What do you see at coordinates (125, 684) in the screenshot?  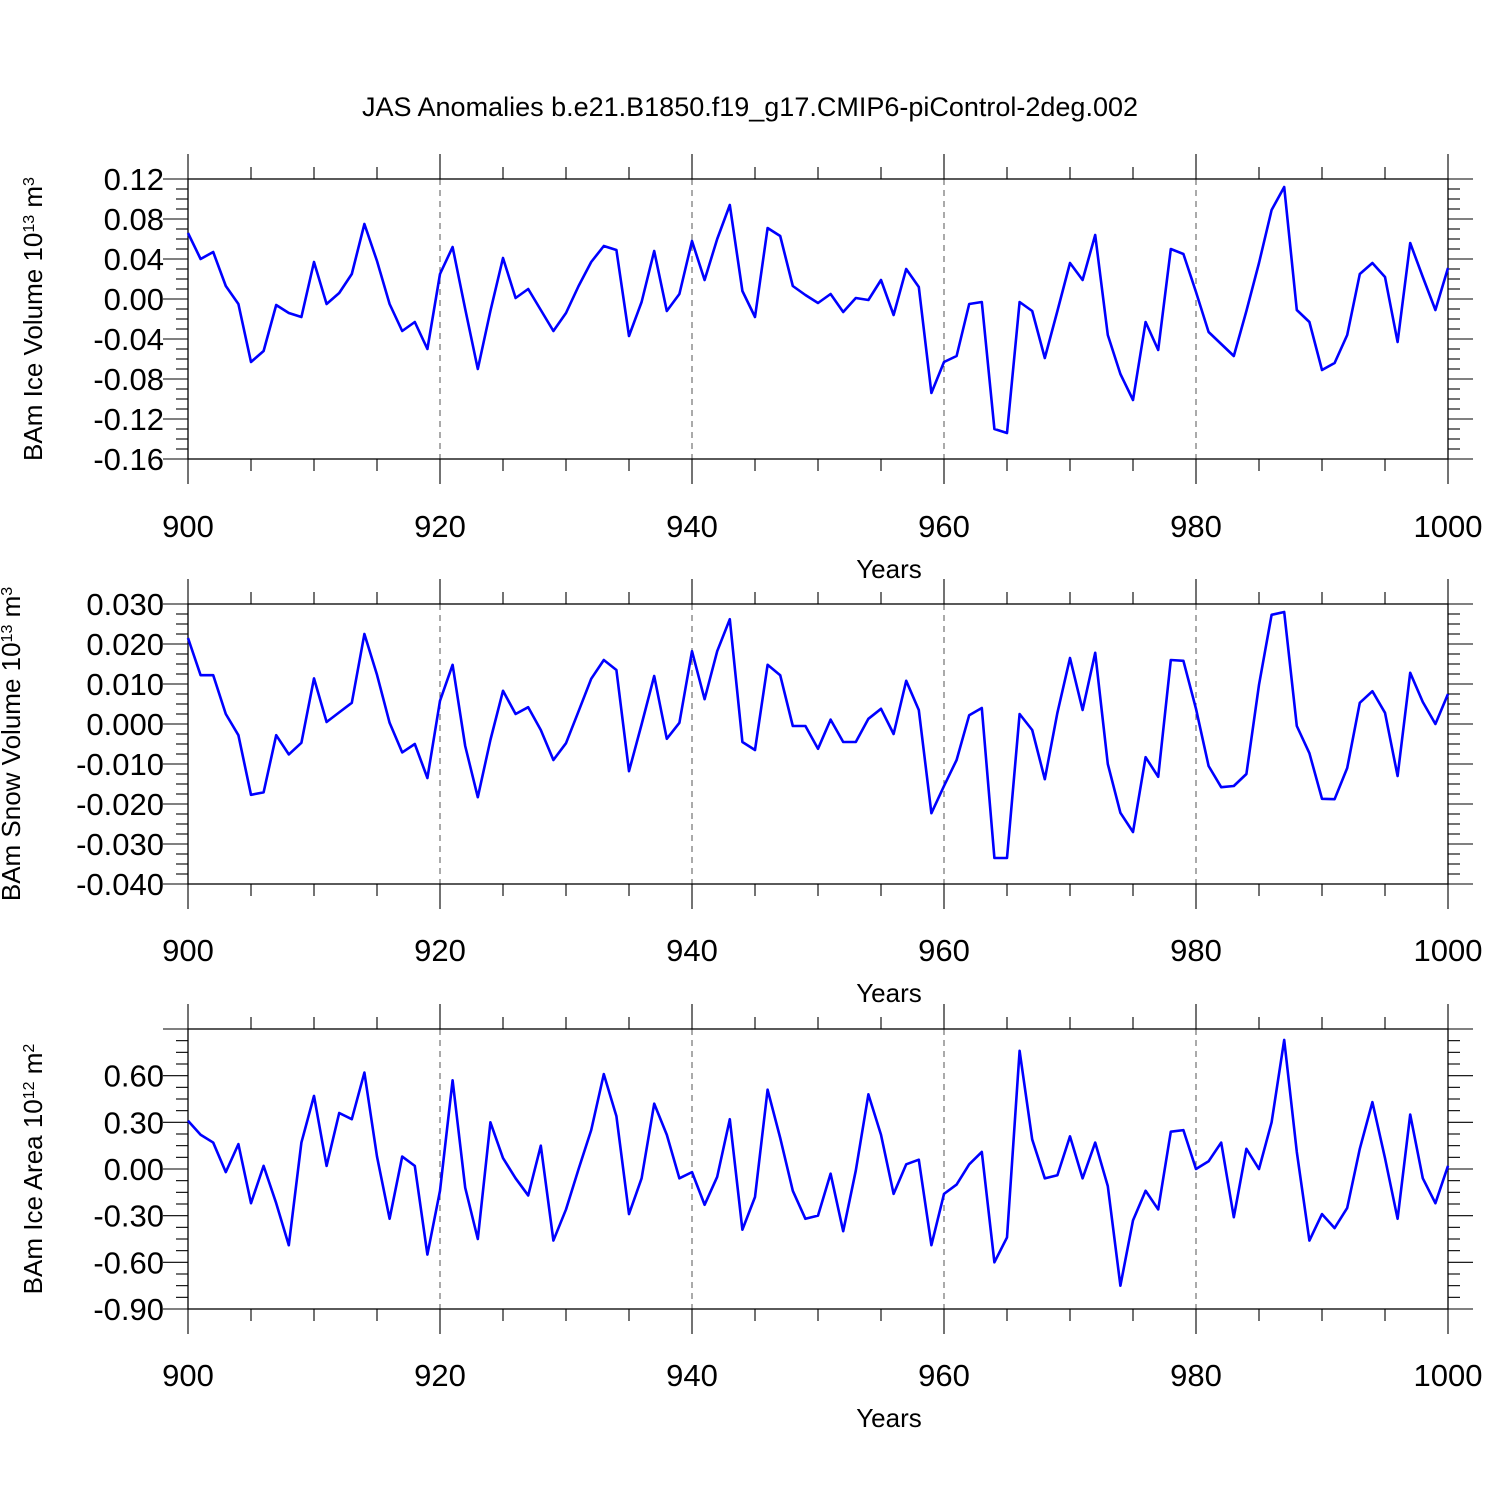 I see `y-tick-label: 0.010` at bounding box center [125, 684].